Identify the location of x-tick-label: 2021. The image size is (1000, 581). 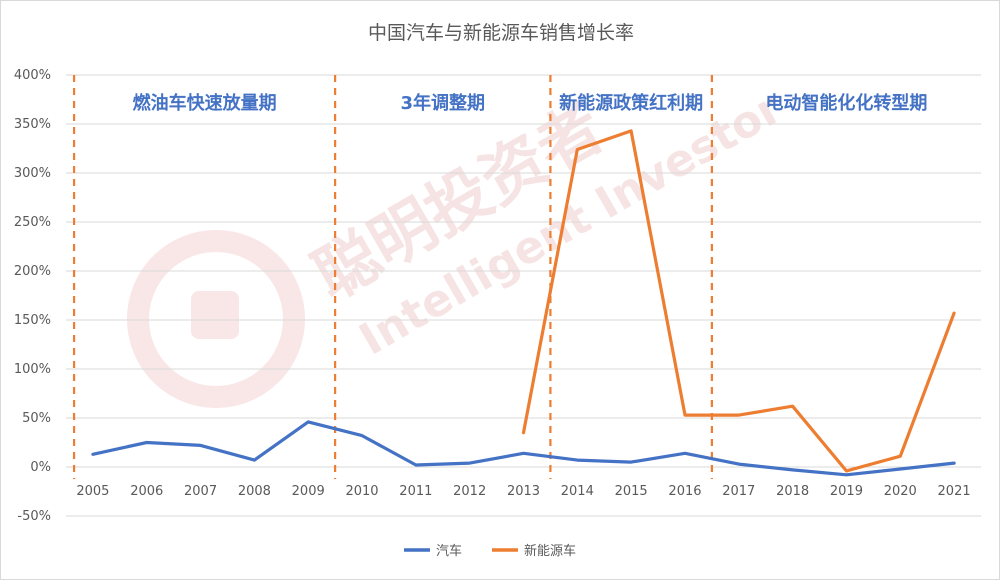
(954, 491).